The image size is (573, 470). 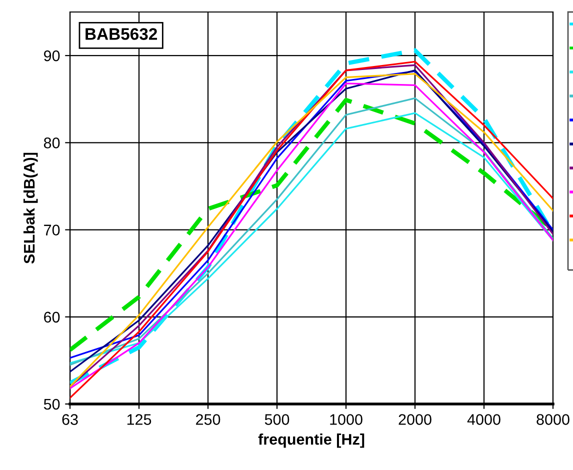 What do you see at coordinates (52, 56) in the screenshot?
I see `y-tick-label: 90` at bounding box center [52, 56].